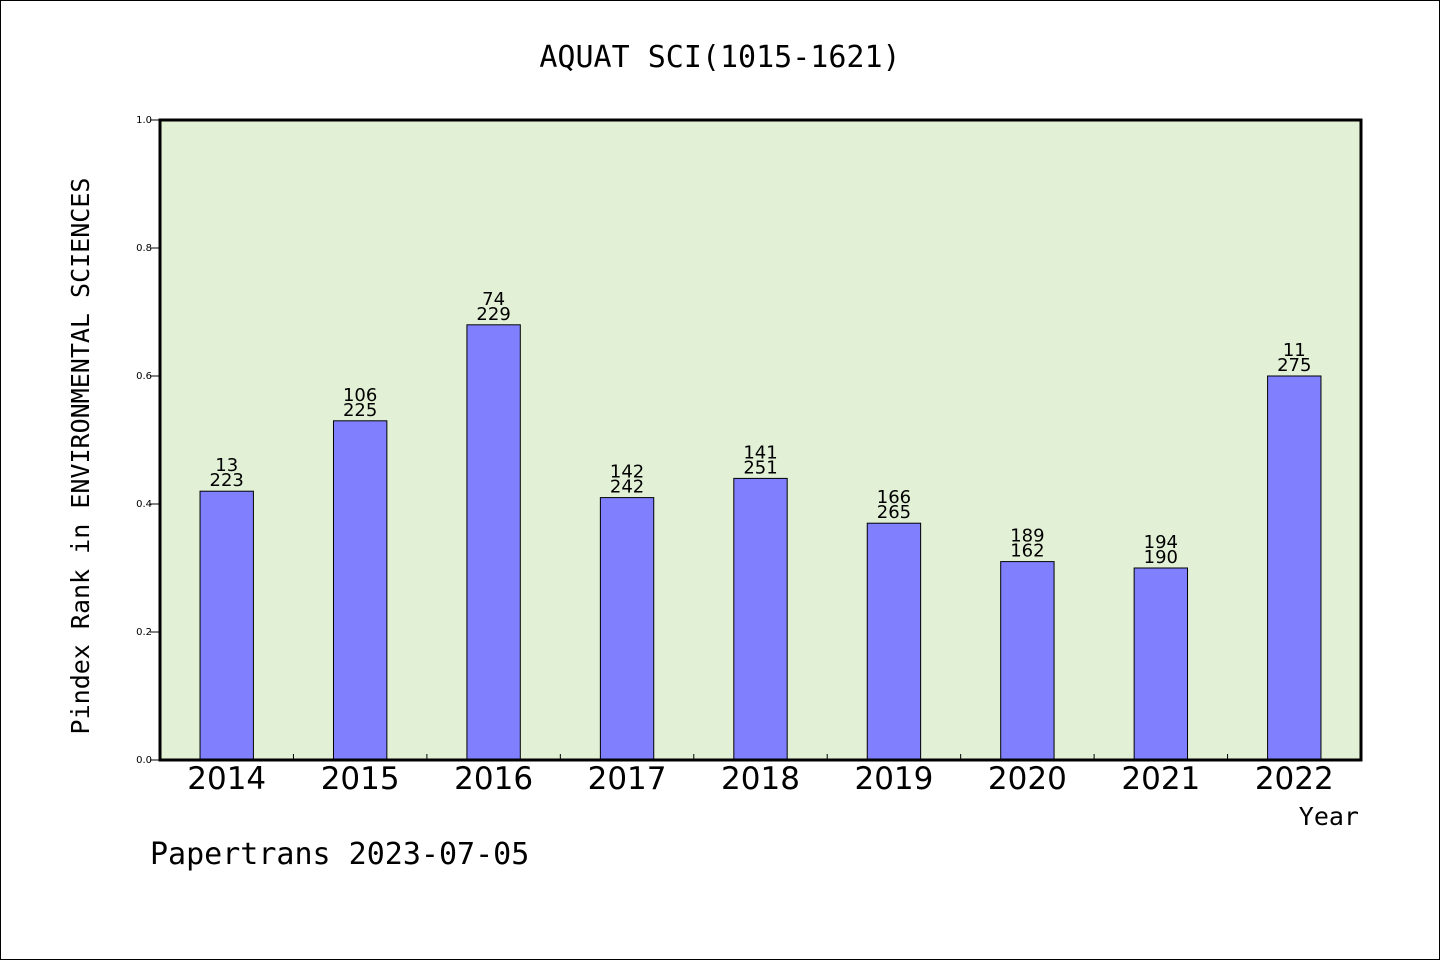 This screenshot has height=960, width=1440. Describe the element at coordinates (360, 410) in the screenshot. I see `bar-label-bottom-2015: 225` at that location.